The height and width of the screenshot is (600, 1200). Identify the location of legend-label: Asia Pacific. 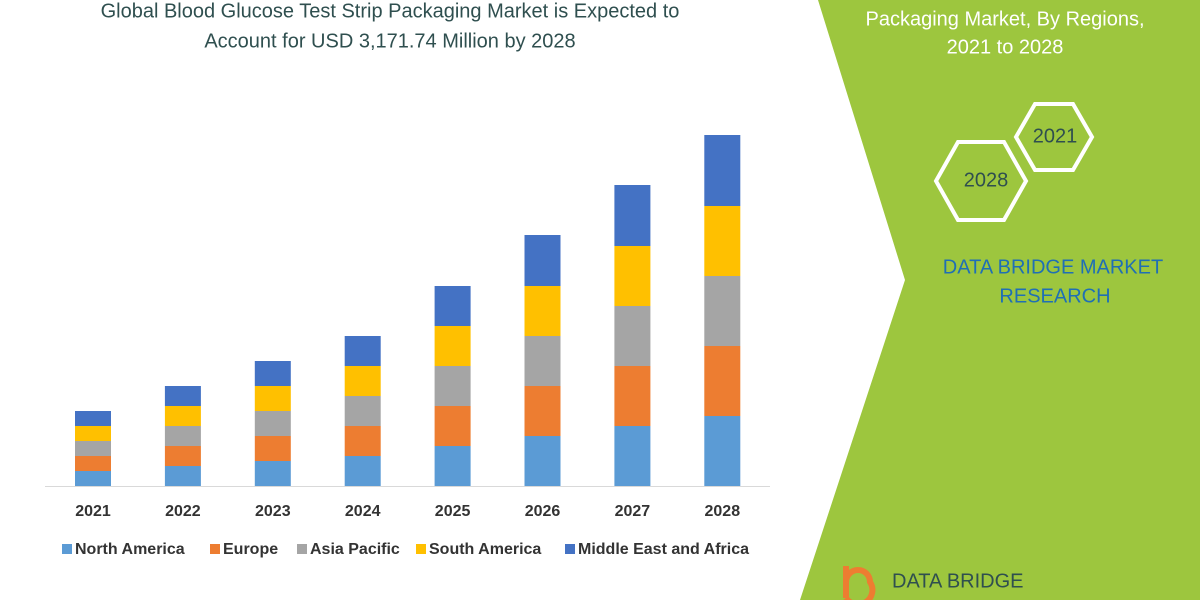
(355, 549).